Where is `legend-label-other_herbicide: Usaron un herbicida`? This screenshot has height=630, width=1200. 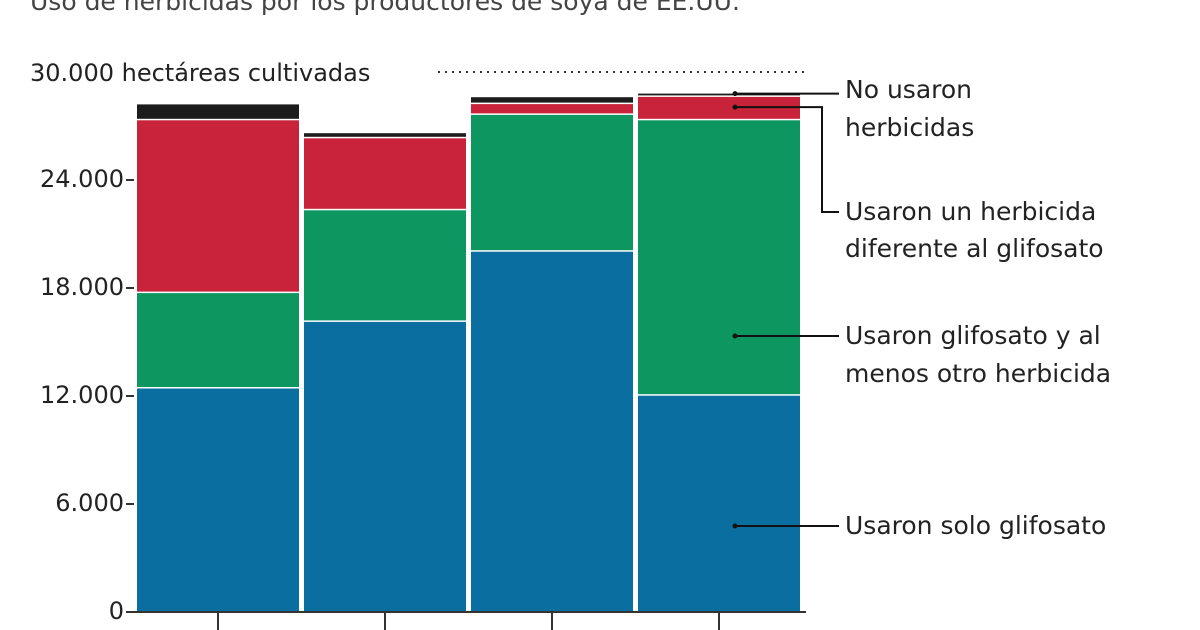
legend-label-other_herbicide: Usaron un herbicida is located at coordinates (970, 211).